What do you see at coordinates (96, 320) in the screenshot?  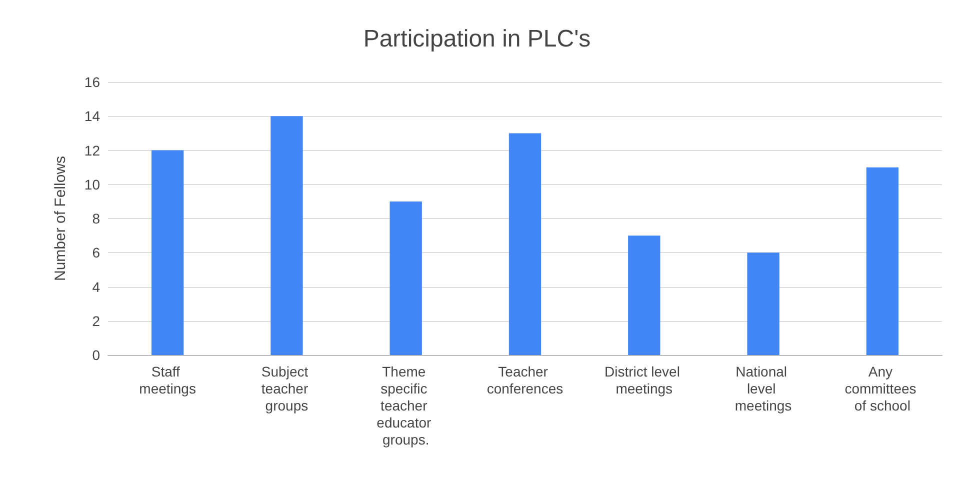 I see `y-tick-label: 2` at bounding box center [96, 320].